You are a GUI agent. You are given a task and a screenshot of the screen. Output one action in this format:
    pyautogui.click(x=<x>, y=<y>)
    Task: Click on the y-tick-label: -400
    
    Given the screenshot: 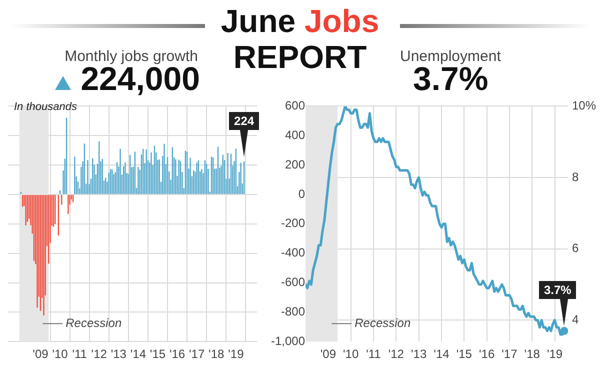 What is the action you would take?
    pyautogui.click(x=293, y=253)
    